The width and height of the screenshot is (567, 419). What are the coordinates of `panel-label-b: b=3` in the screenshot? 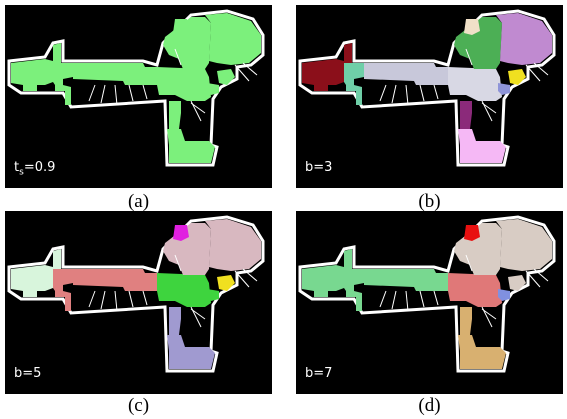 It's located at (319, 168).